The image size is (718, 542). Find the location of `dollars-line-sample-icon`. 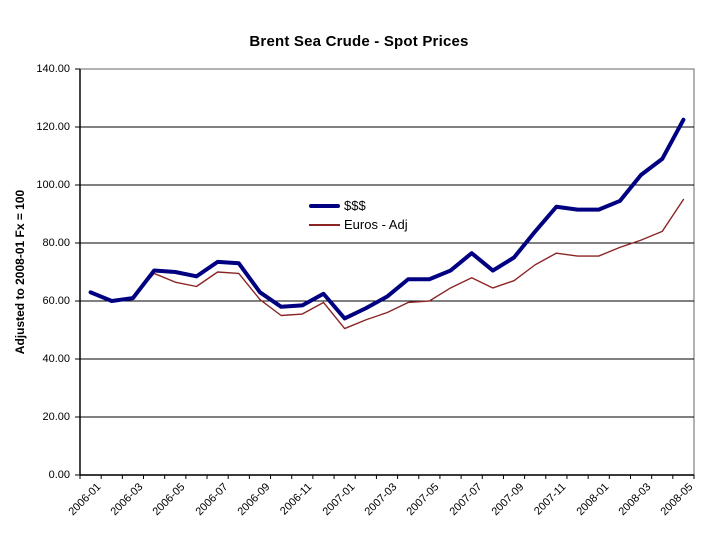

dollars-line-sample-icon is located at coordinates (324, 205).